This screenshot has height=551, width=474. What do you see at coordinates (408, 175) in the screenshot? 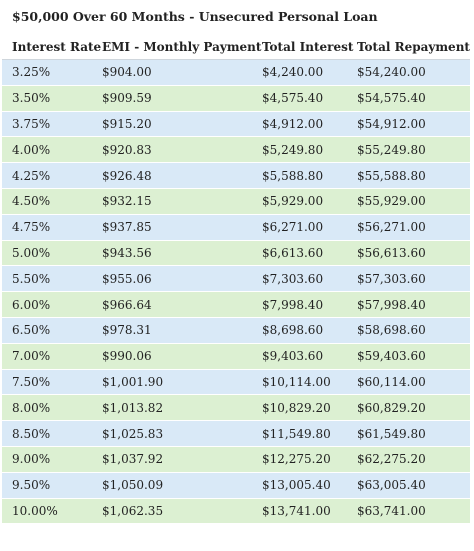
I see `cell-total-repayment: $55,588.80` at bounding box center [408, 175].